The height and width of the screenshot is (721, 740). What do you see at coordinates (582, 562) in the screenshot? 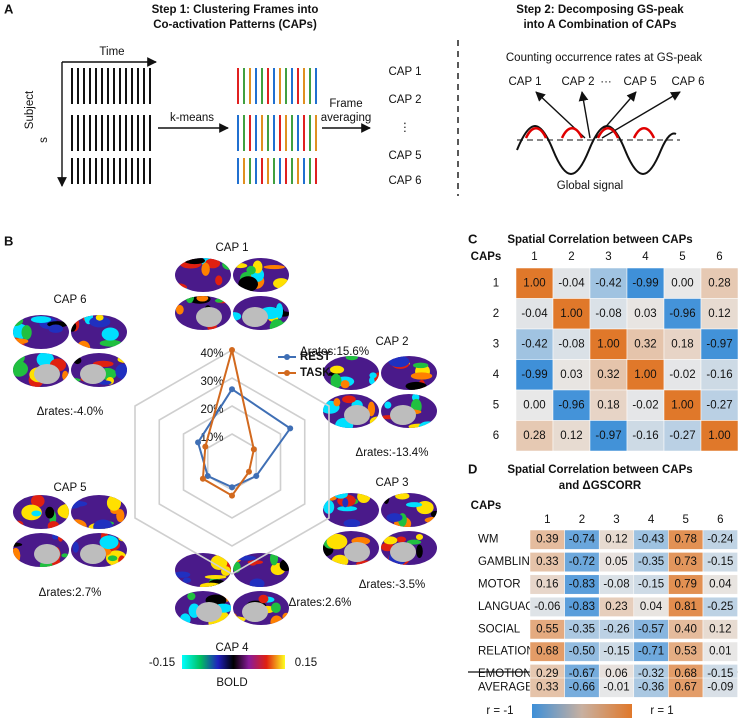
I see `cell-value: -0.72` at bounding box center [582, 562].